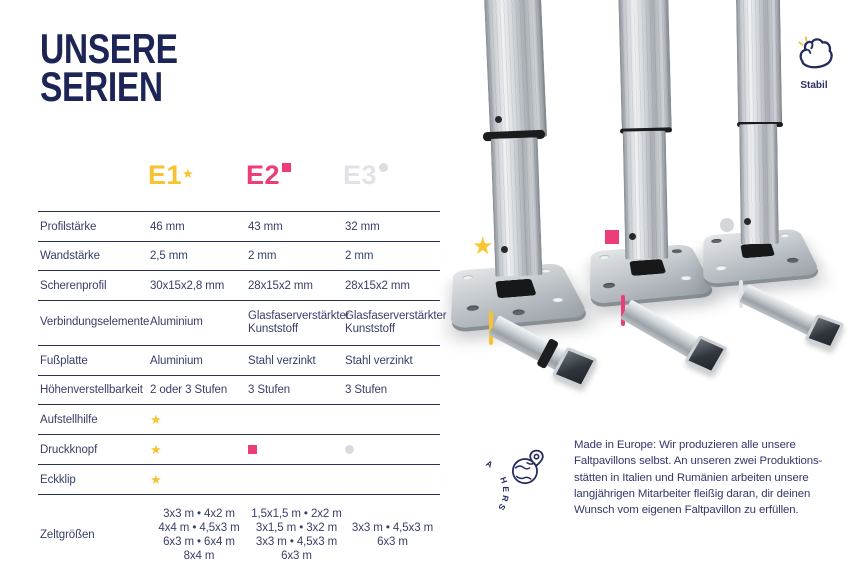  What do you see at coordinates (70, 256) in the screenshot?
I see `row-label: Wandstärke` at bounding box center [70, 256].